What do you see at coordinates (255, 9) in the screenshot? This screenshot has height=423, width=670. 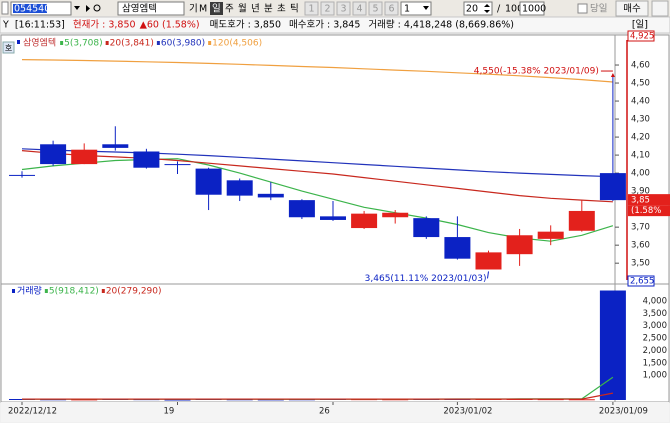 I see `period-button: 년` at bounding box center [255, 9].